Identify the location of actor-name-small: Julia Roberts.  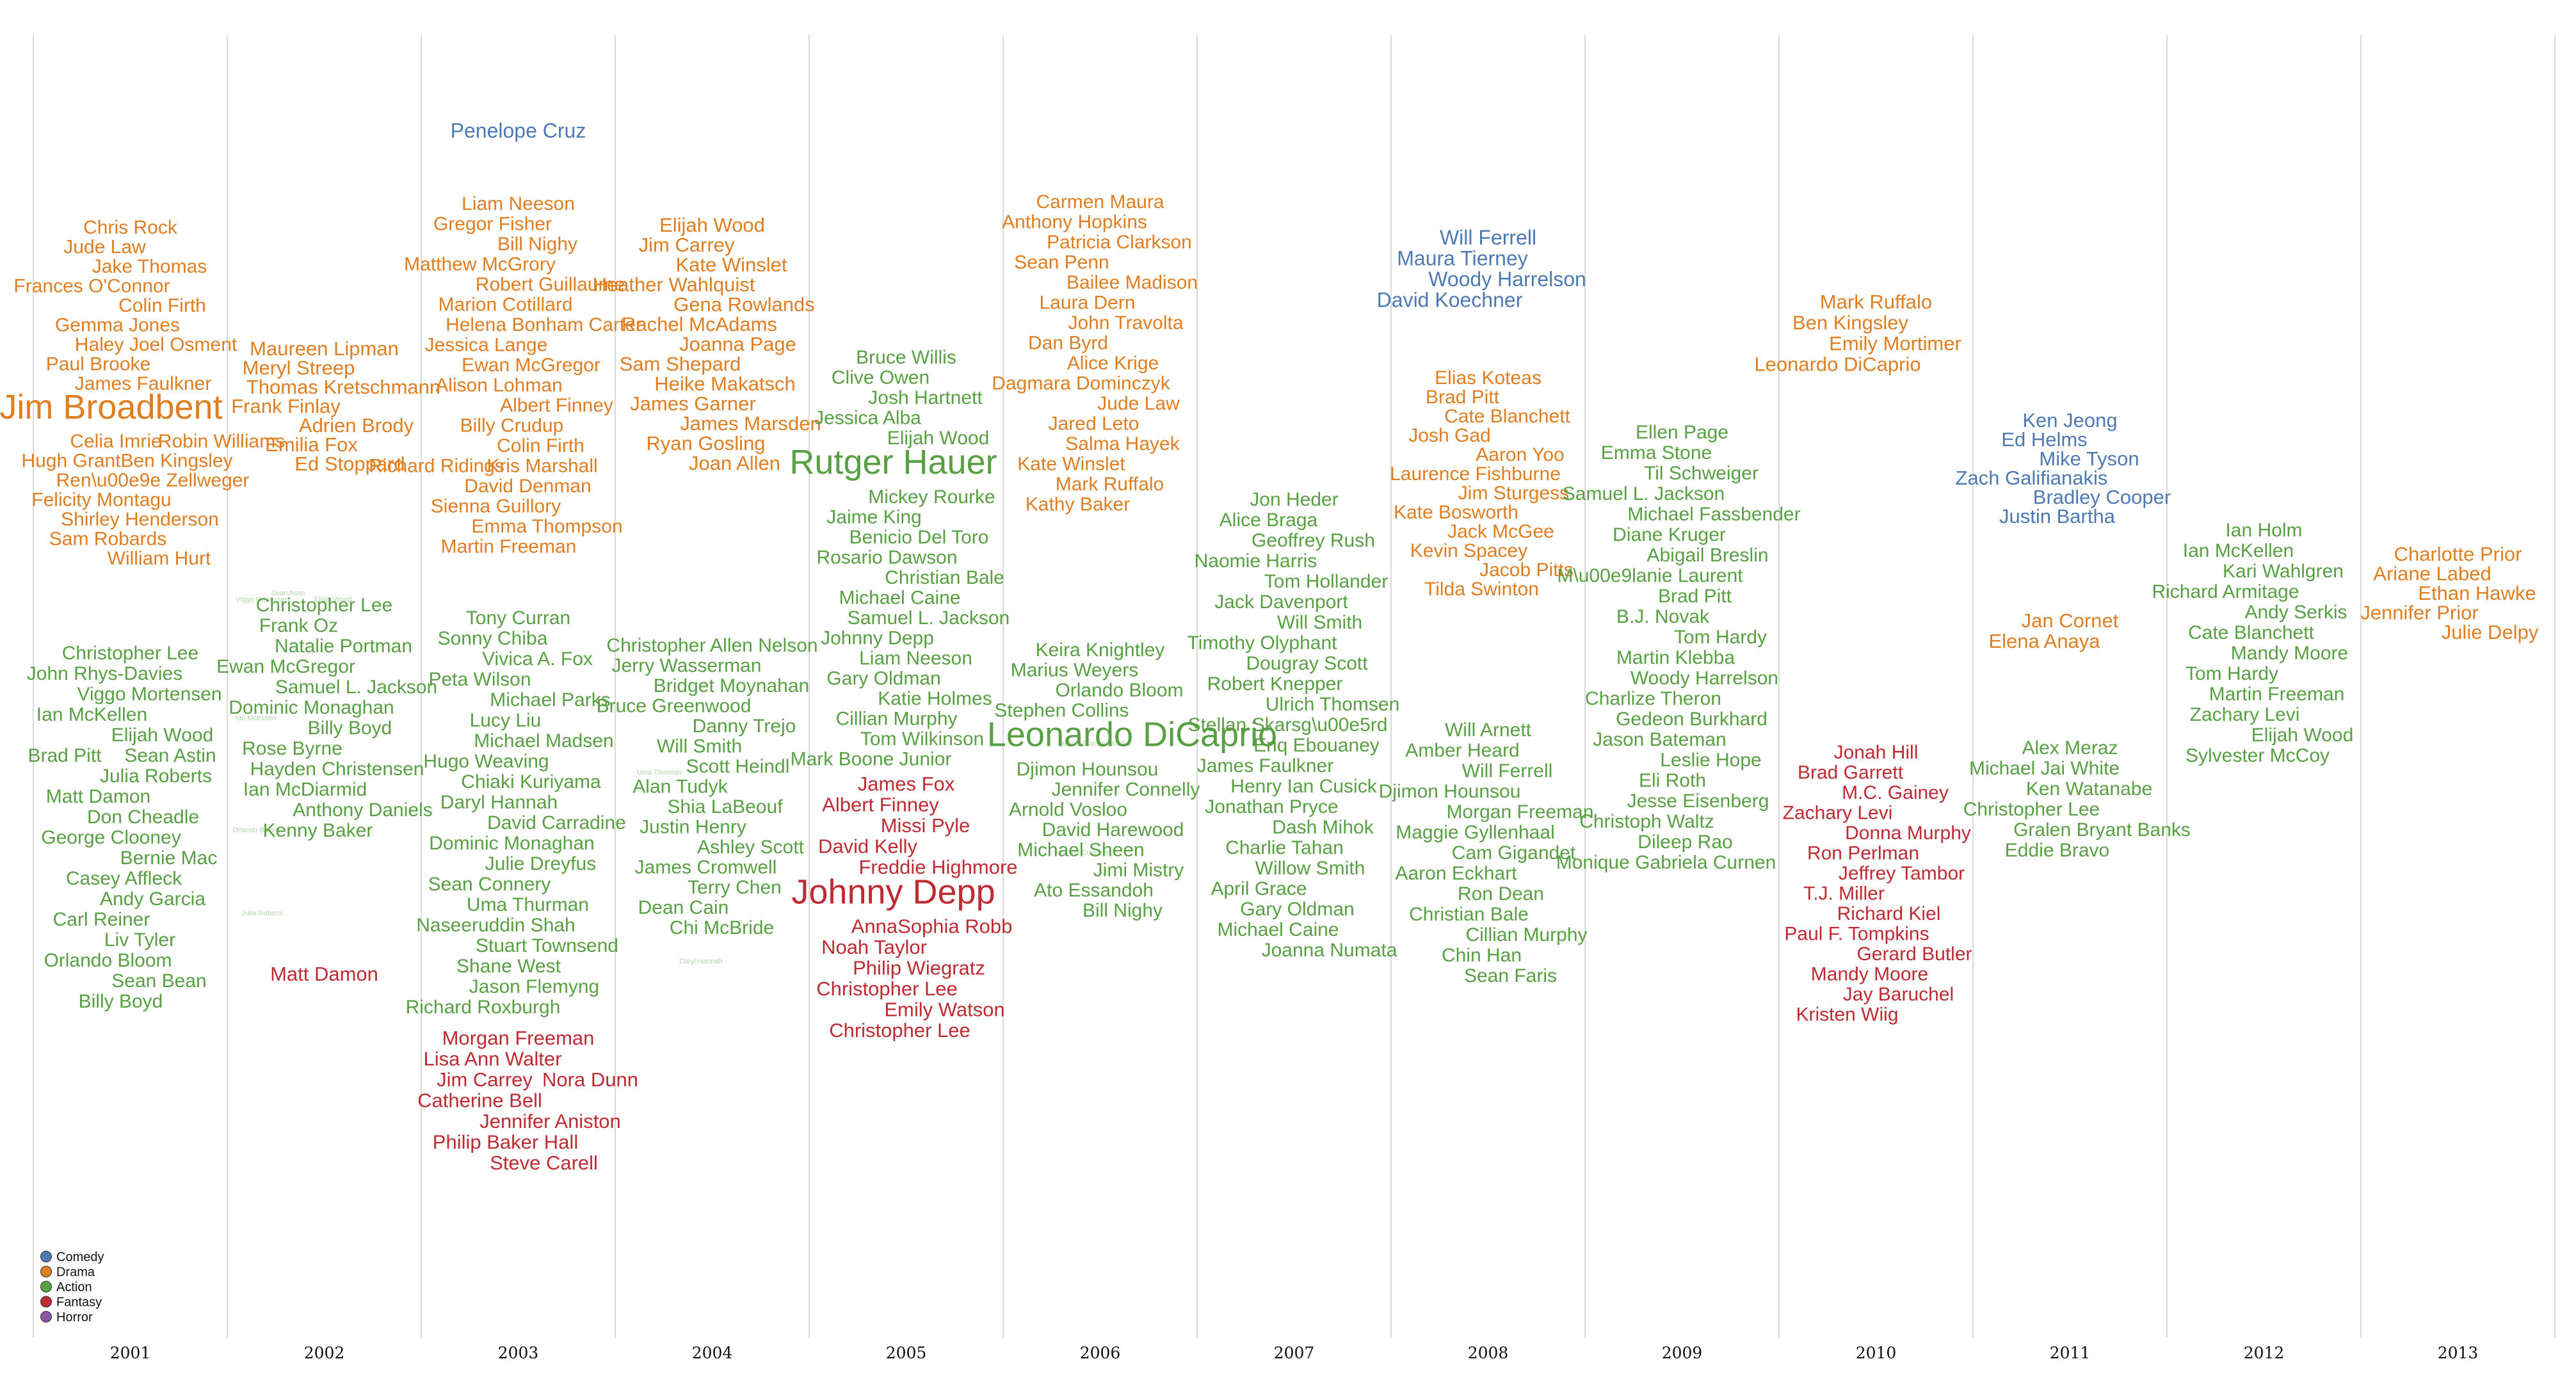
(263, 913).